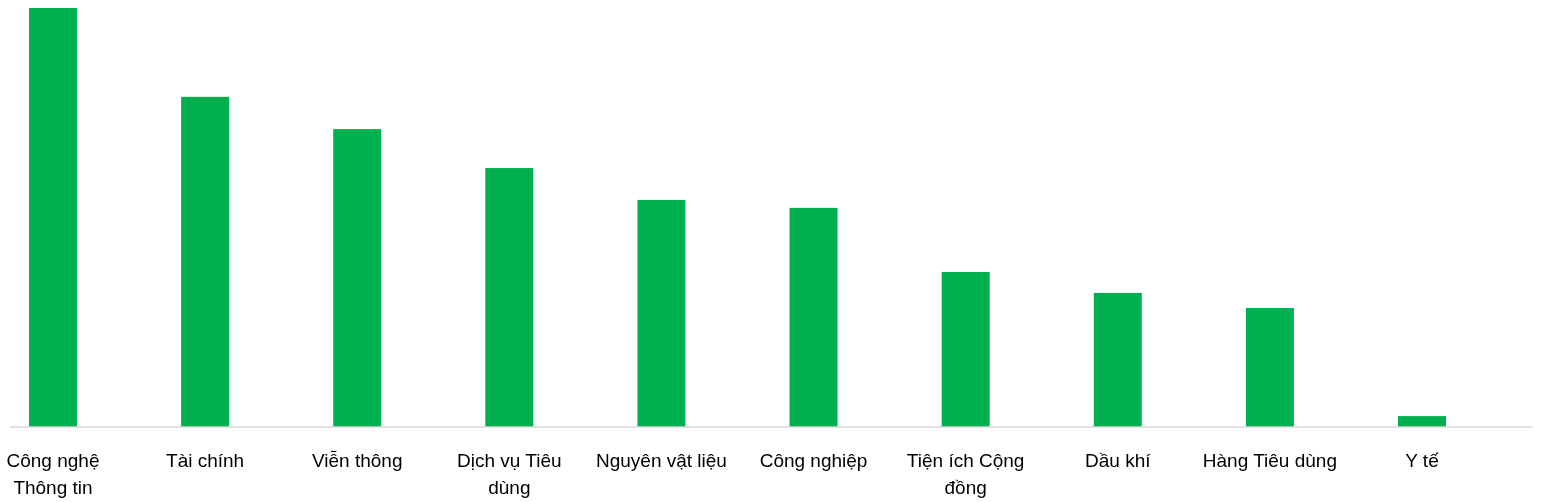 This screenshot has width=1541, height=502. Describe the element at coordinates (357, 460) in the screenshot. I see `x-tick-label: Viễn thông` at that location.